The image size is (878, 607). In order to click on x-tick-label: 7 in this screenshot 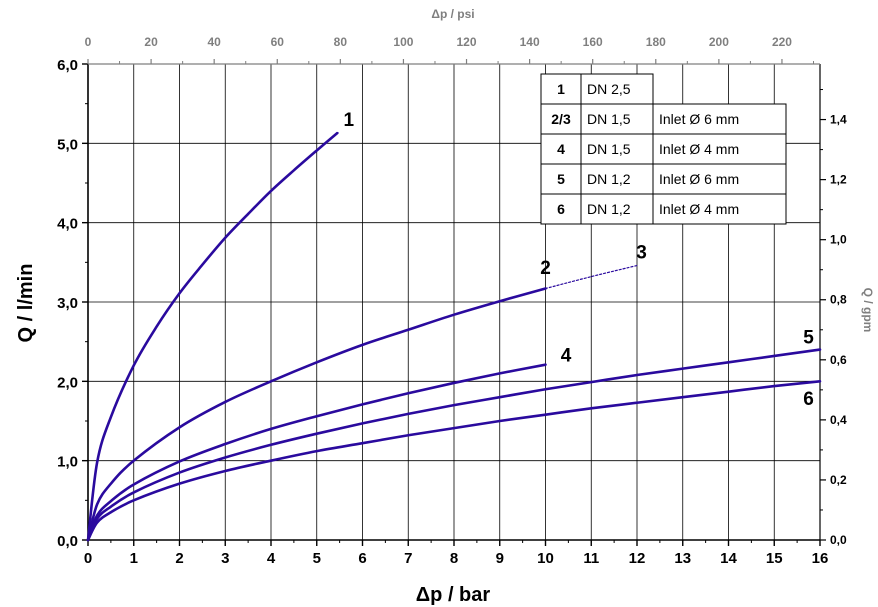, I will do `click(408, 558)`.